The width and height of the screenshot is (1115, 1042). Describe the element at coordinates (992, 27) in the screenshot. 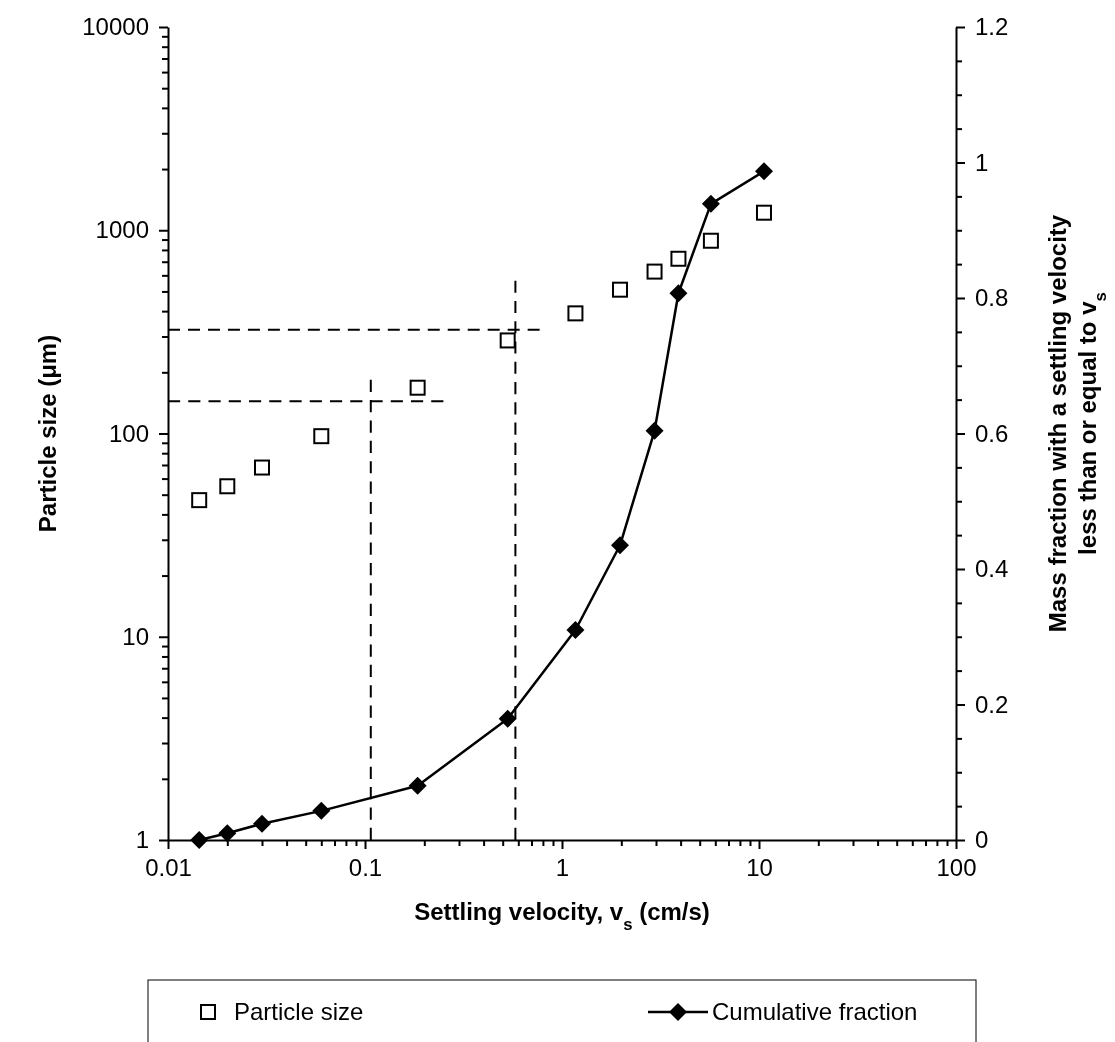

I see `y2-tick-label: 1.2` at that location.